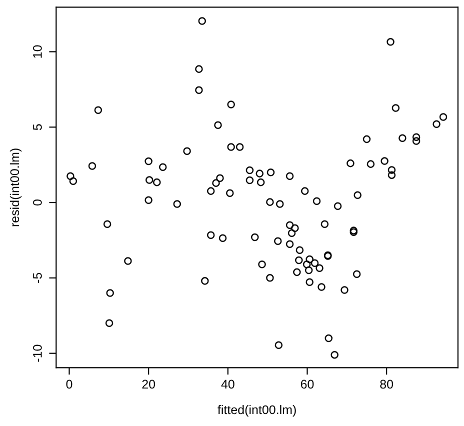 The image size is (464, 426). I want to click on y-tick-label: -5, so click(37, 277).